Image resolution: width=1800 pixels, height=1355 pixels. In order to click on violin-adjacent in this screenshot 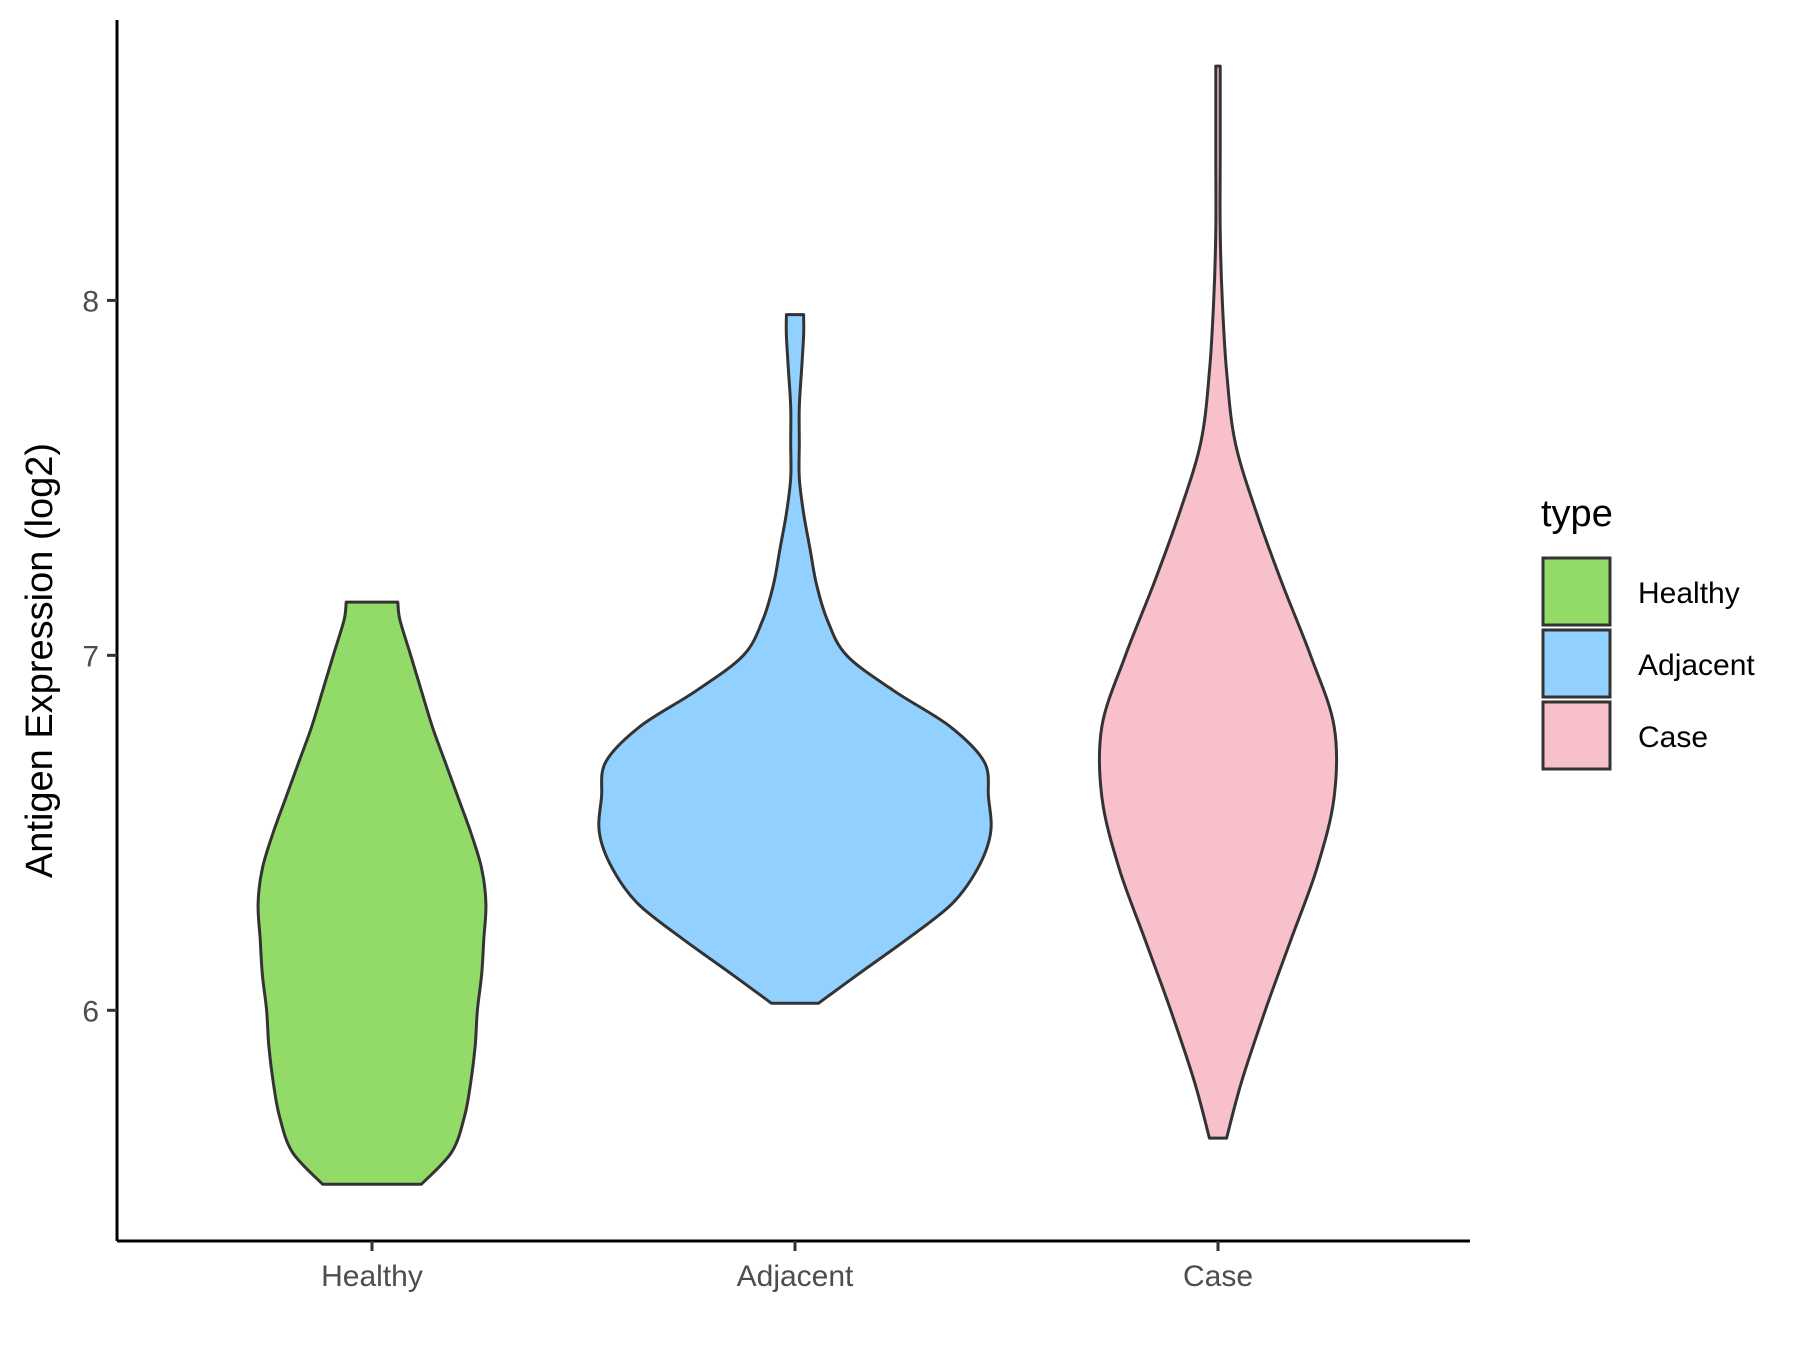, I will do `click(795, 659)`.